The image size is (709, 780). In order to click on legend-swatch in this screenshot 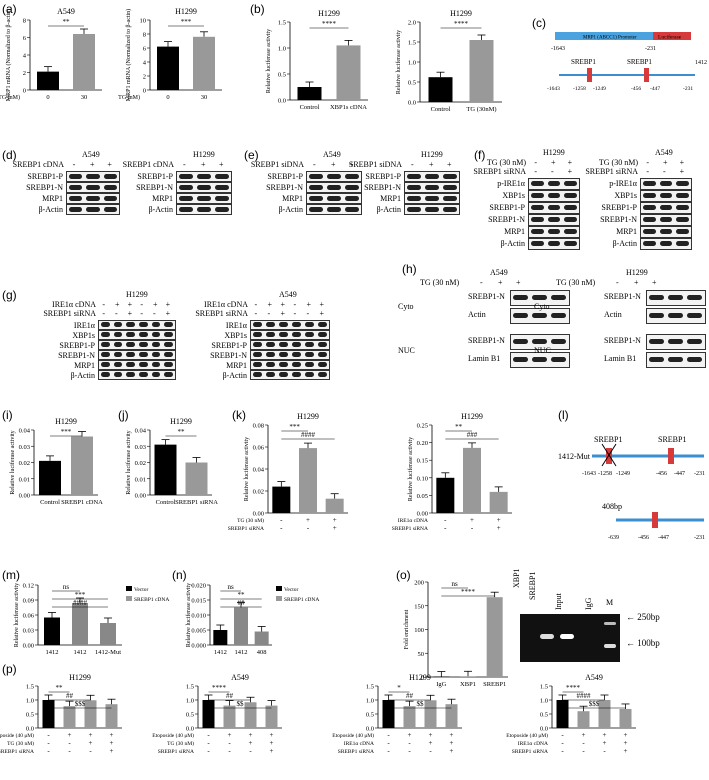, I will do `click(279, 588)`.